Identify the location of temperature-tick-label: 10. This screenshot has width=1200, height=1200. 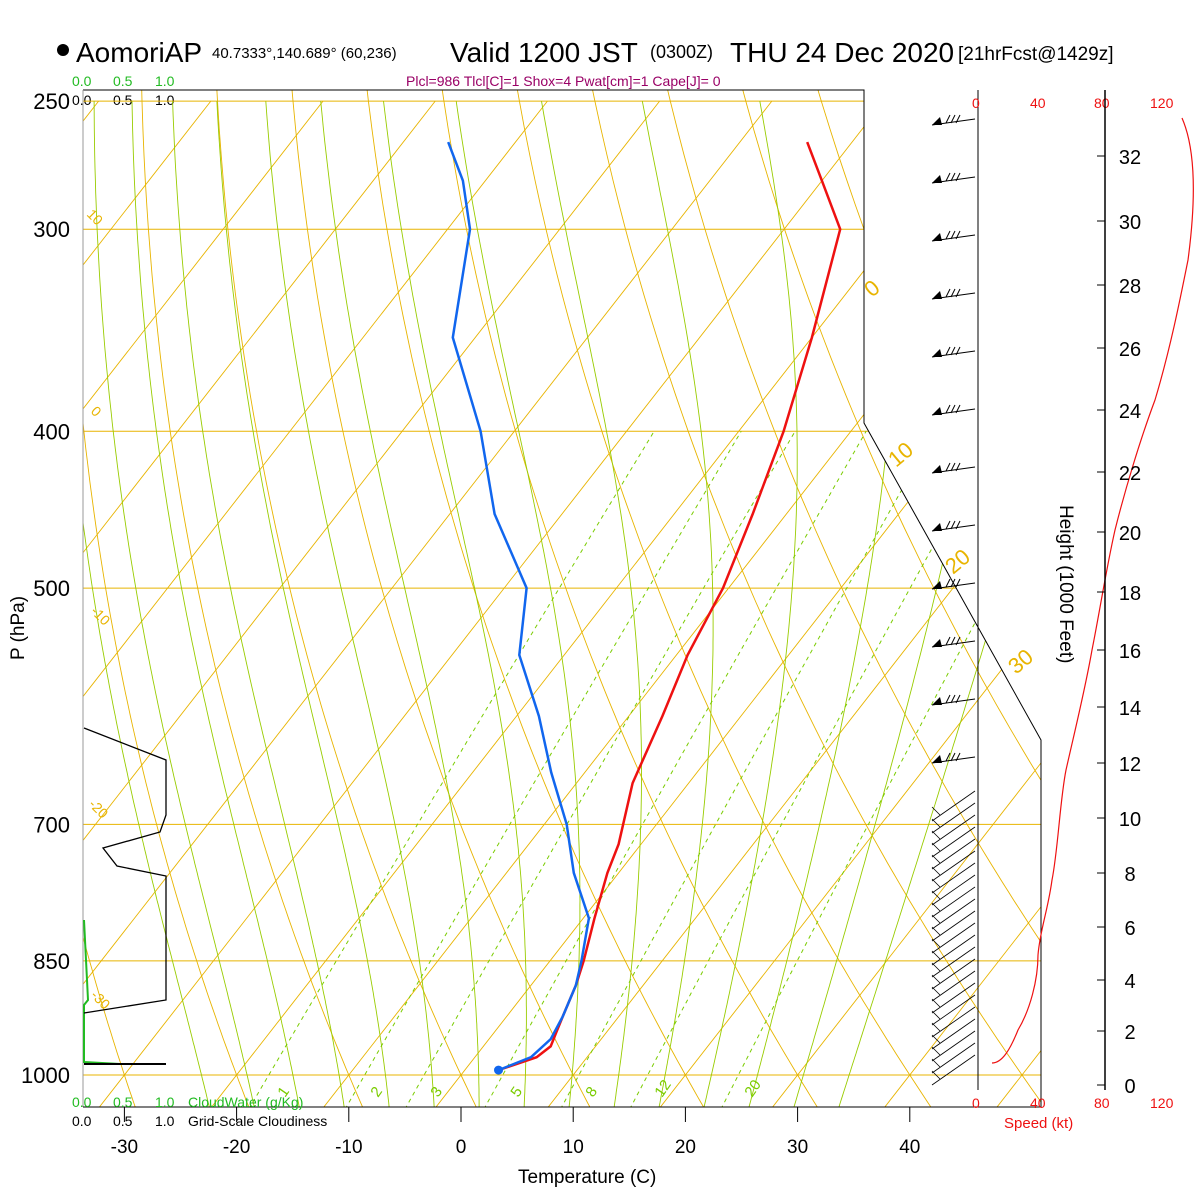
(573, 1147).